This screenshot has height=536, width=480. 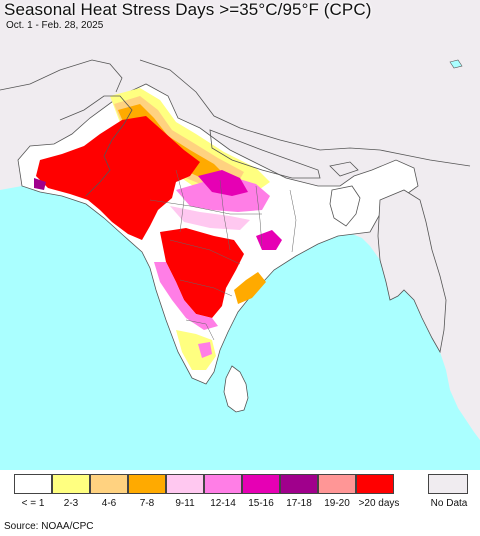 What do you see at coordinates (33, 503) in the screenshot?
I see `legend-label: < = 1` at bounding box center [33, 503].